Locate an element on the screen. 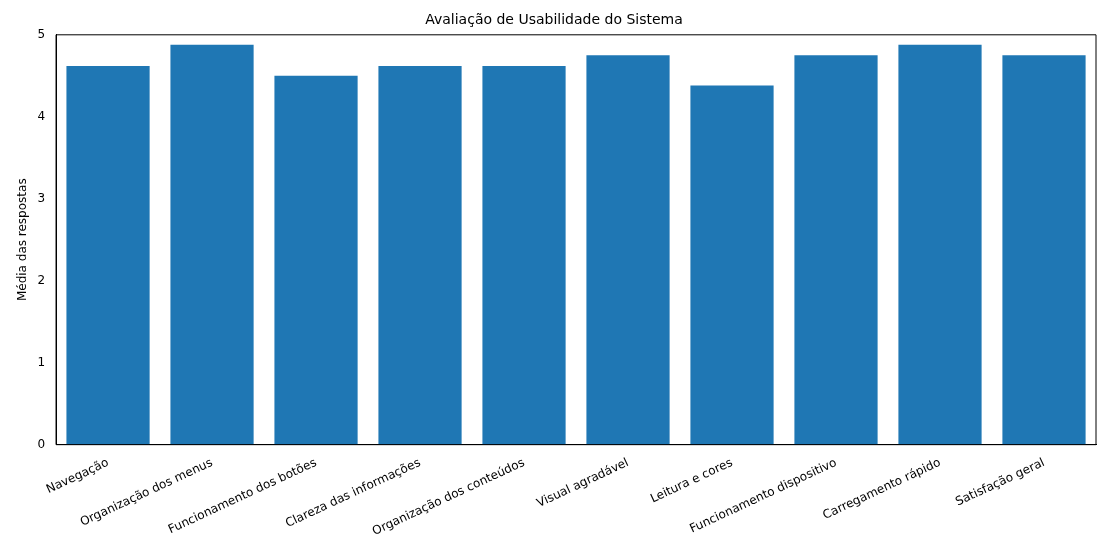  y-tick-label: 2 is located at coordinates (41, 279).